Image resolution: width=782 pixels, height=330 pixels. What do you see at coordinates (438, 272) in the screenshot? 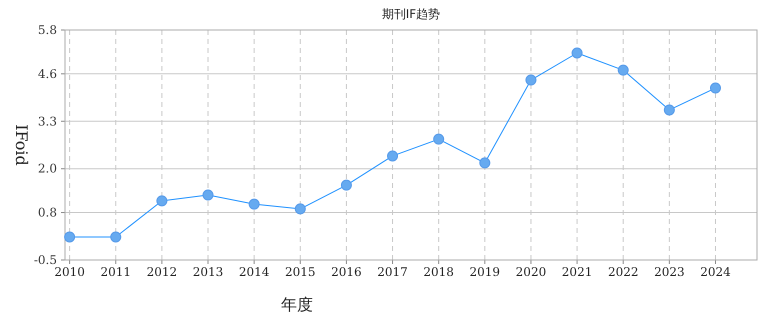
I see `x-tick-label: 2018` at bounding box center [438, 272].